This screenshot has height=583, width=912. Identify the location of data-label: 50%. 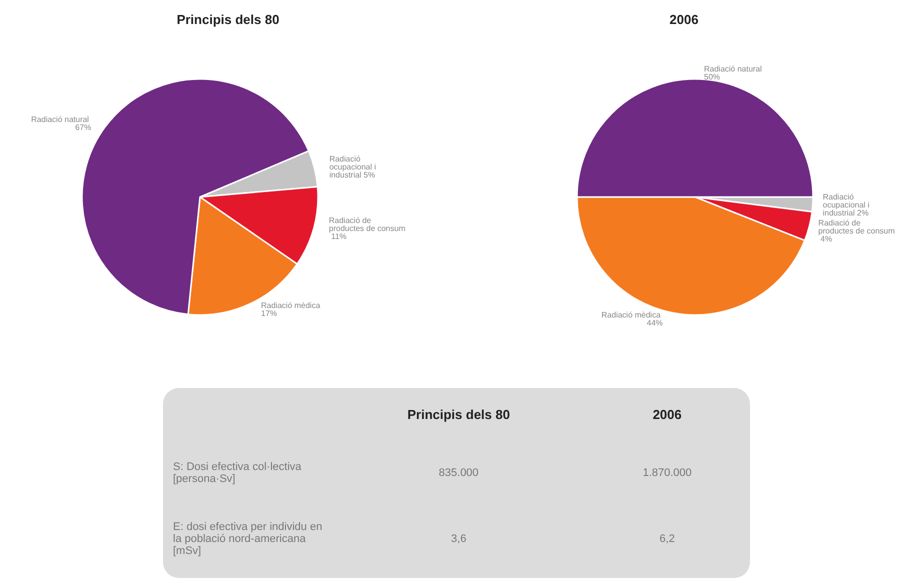
(712, 77).